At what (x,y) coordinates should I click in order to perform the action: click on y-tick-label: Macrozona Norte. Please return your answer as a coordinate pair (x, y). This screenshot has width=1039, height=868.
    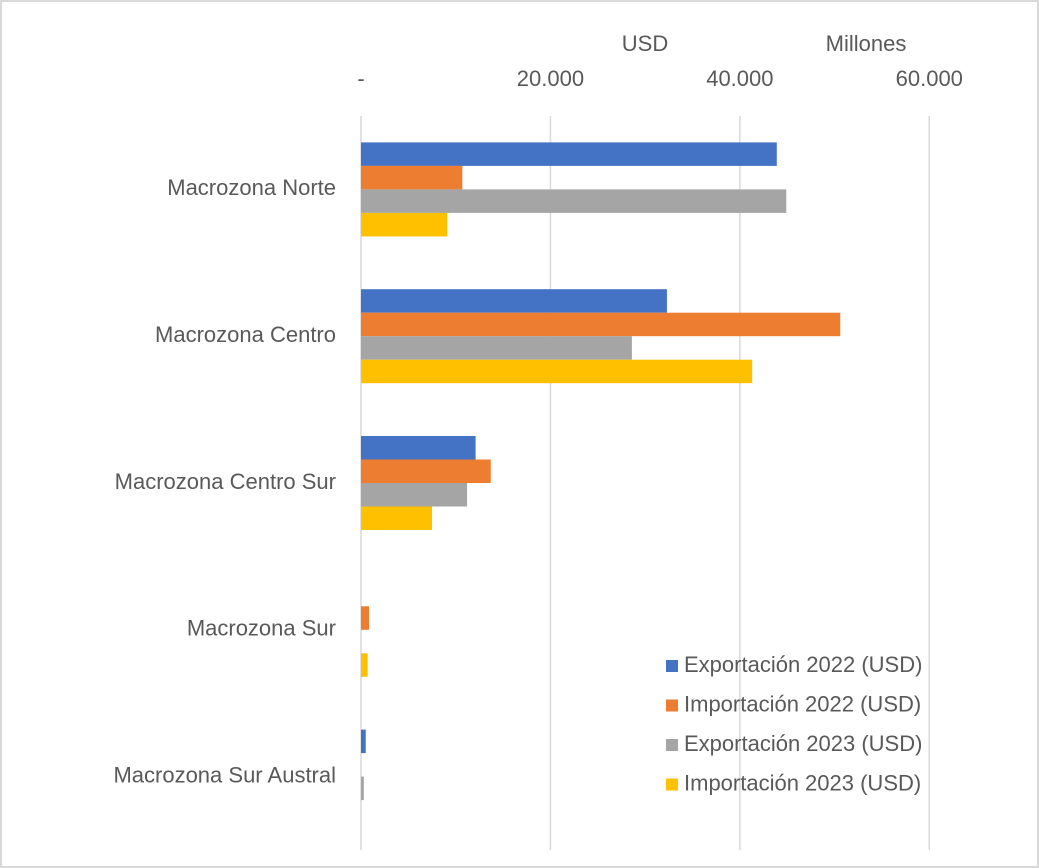
    Looking at the image, I should click on (251, 187).